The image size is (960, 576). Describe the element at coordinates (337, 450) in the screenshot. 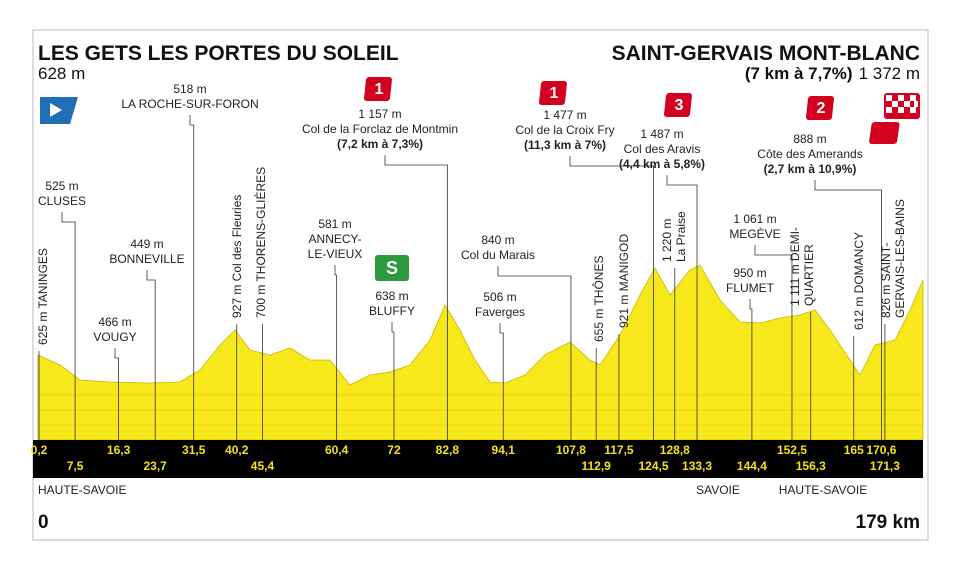

I see `km-label: 60,4` at that location.